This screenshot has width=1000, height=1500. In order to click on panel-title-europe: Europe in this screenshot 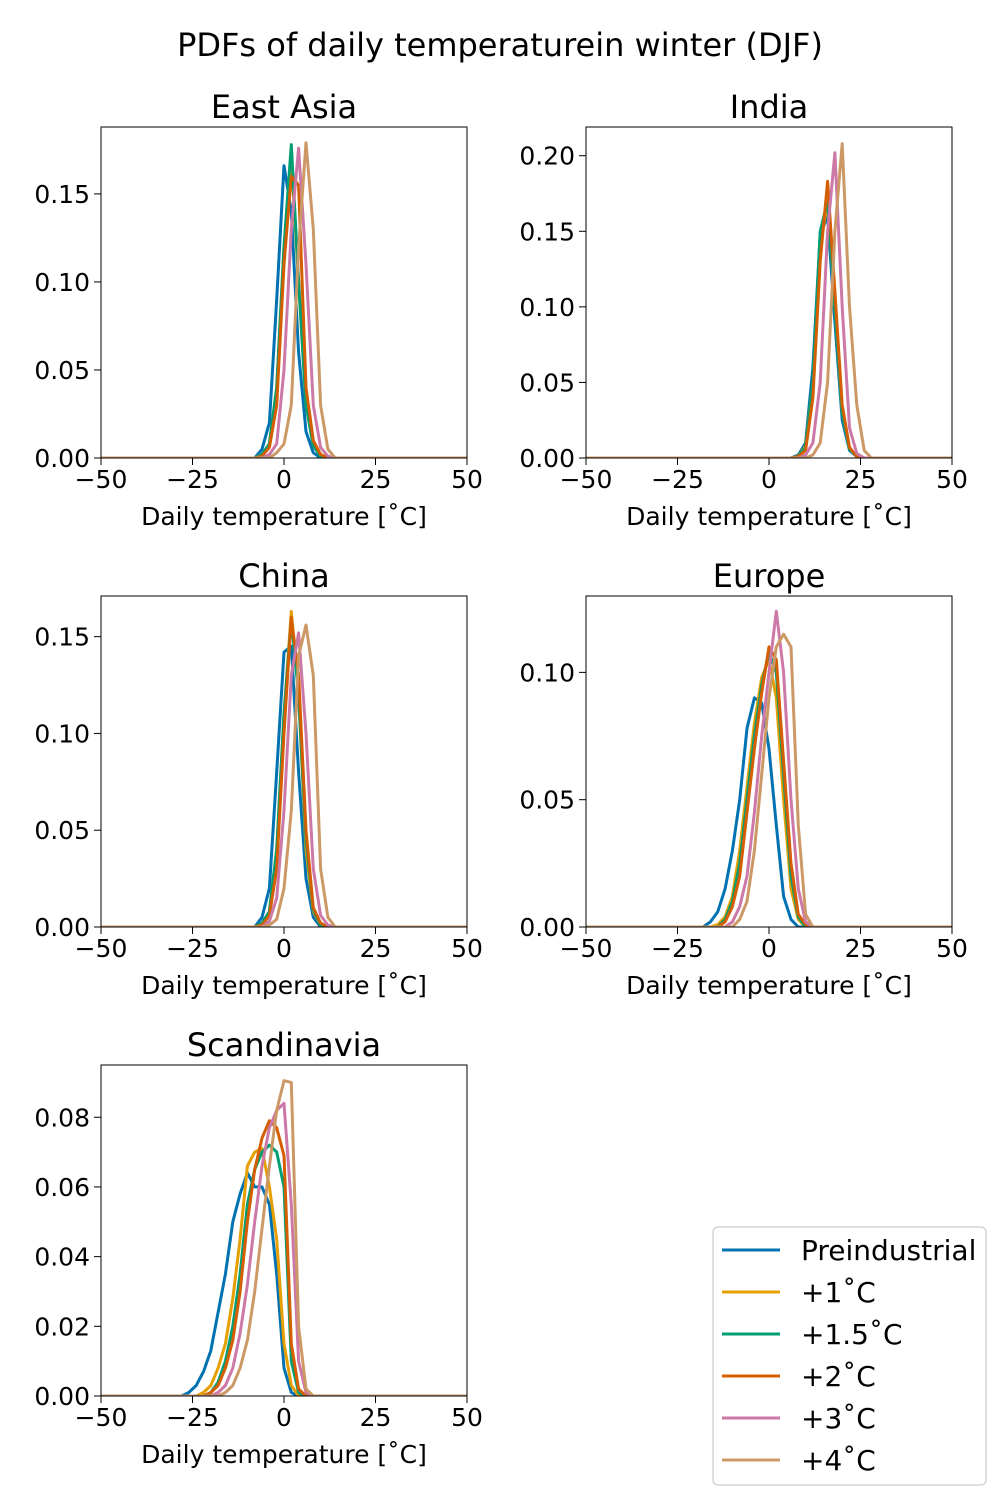, I will do `click(769, 576)`.